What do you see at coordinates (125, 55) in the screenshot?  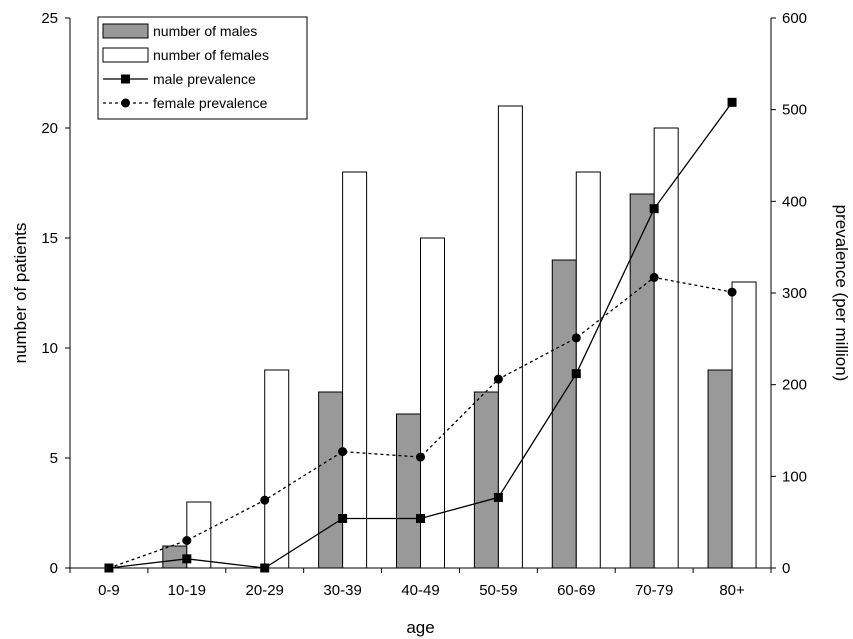 I see `legend-swatch-females` at bounding box center [125, 55].